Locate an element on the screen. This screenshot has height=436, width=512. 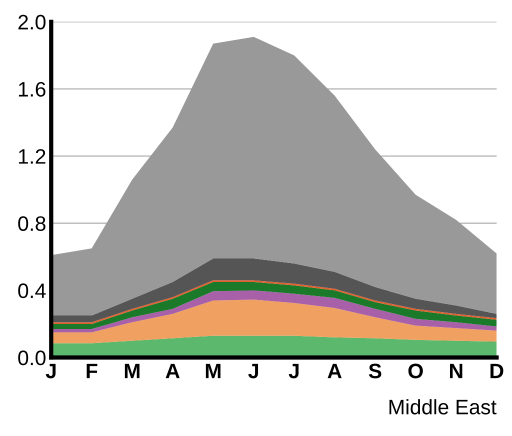
y-tick-label: 0.0 is located at coordinates (32, 358).